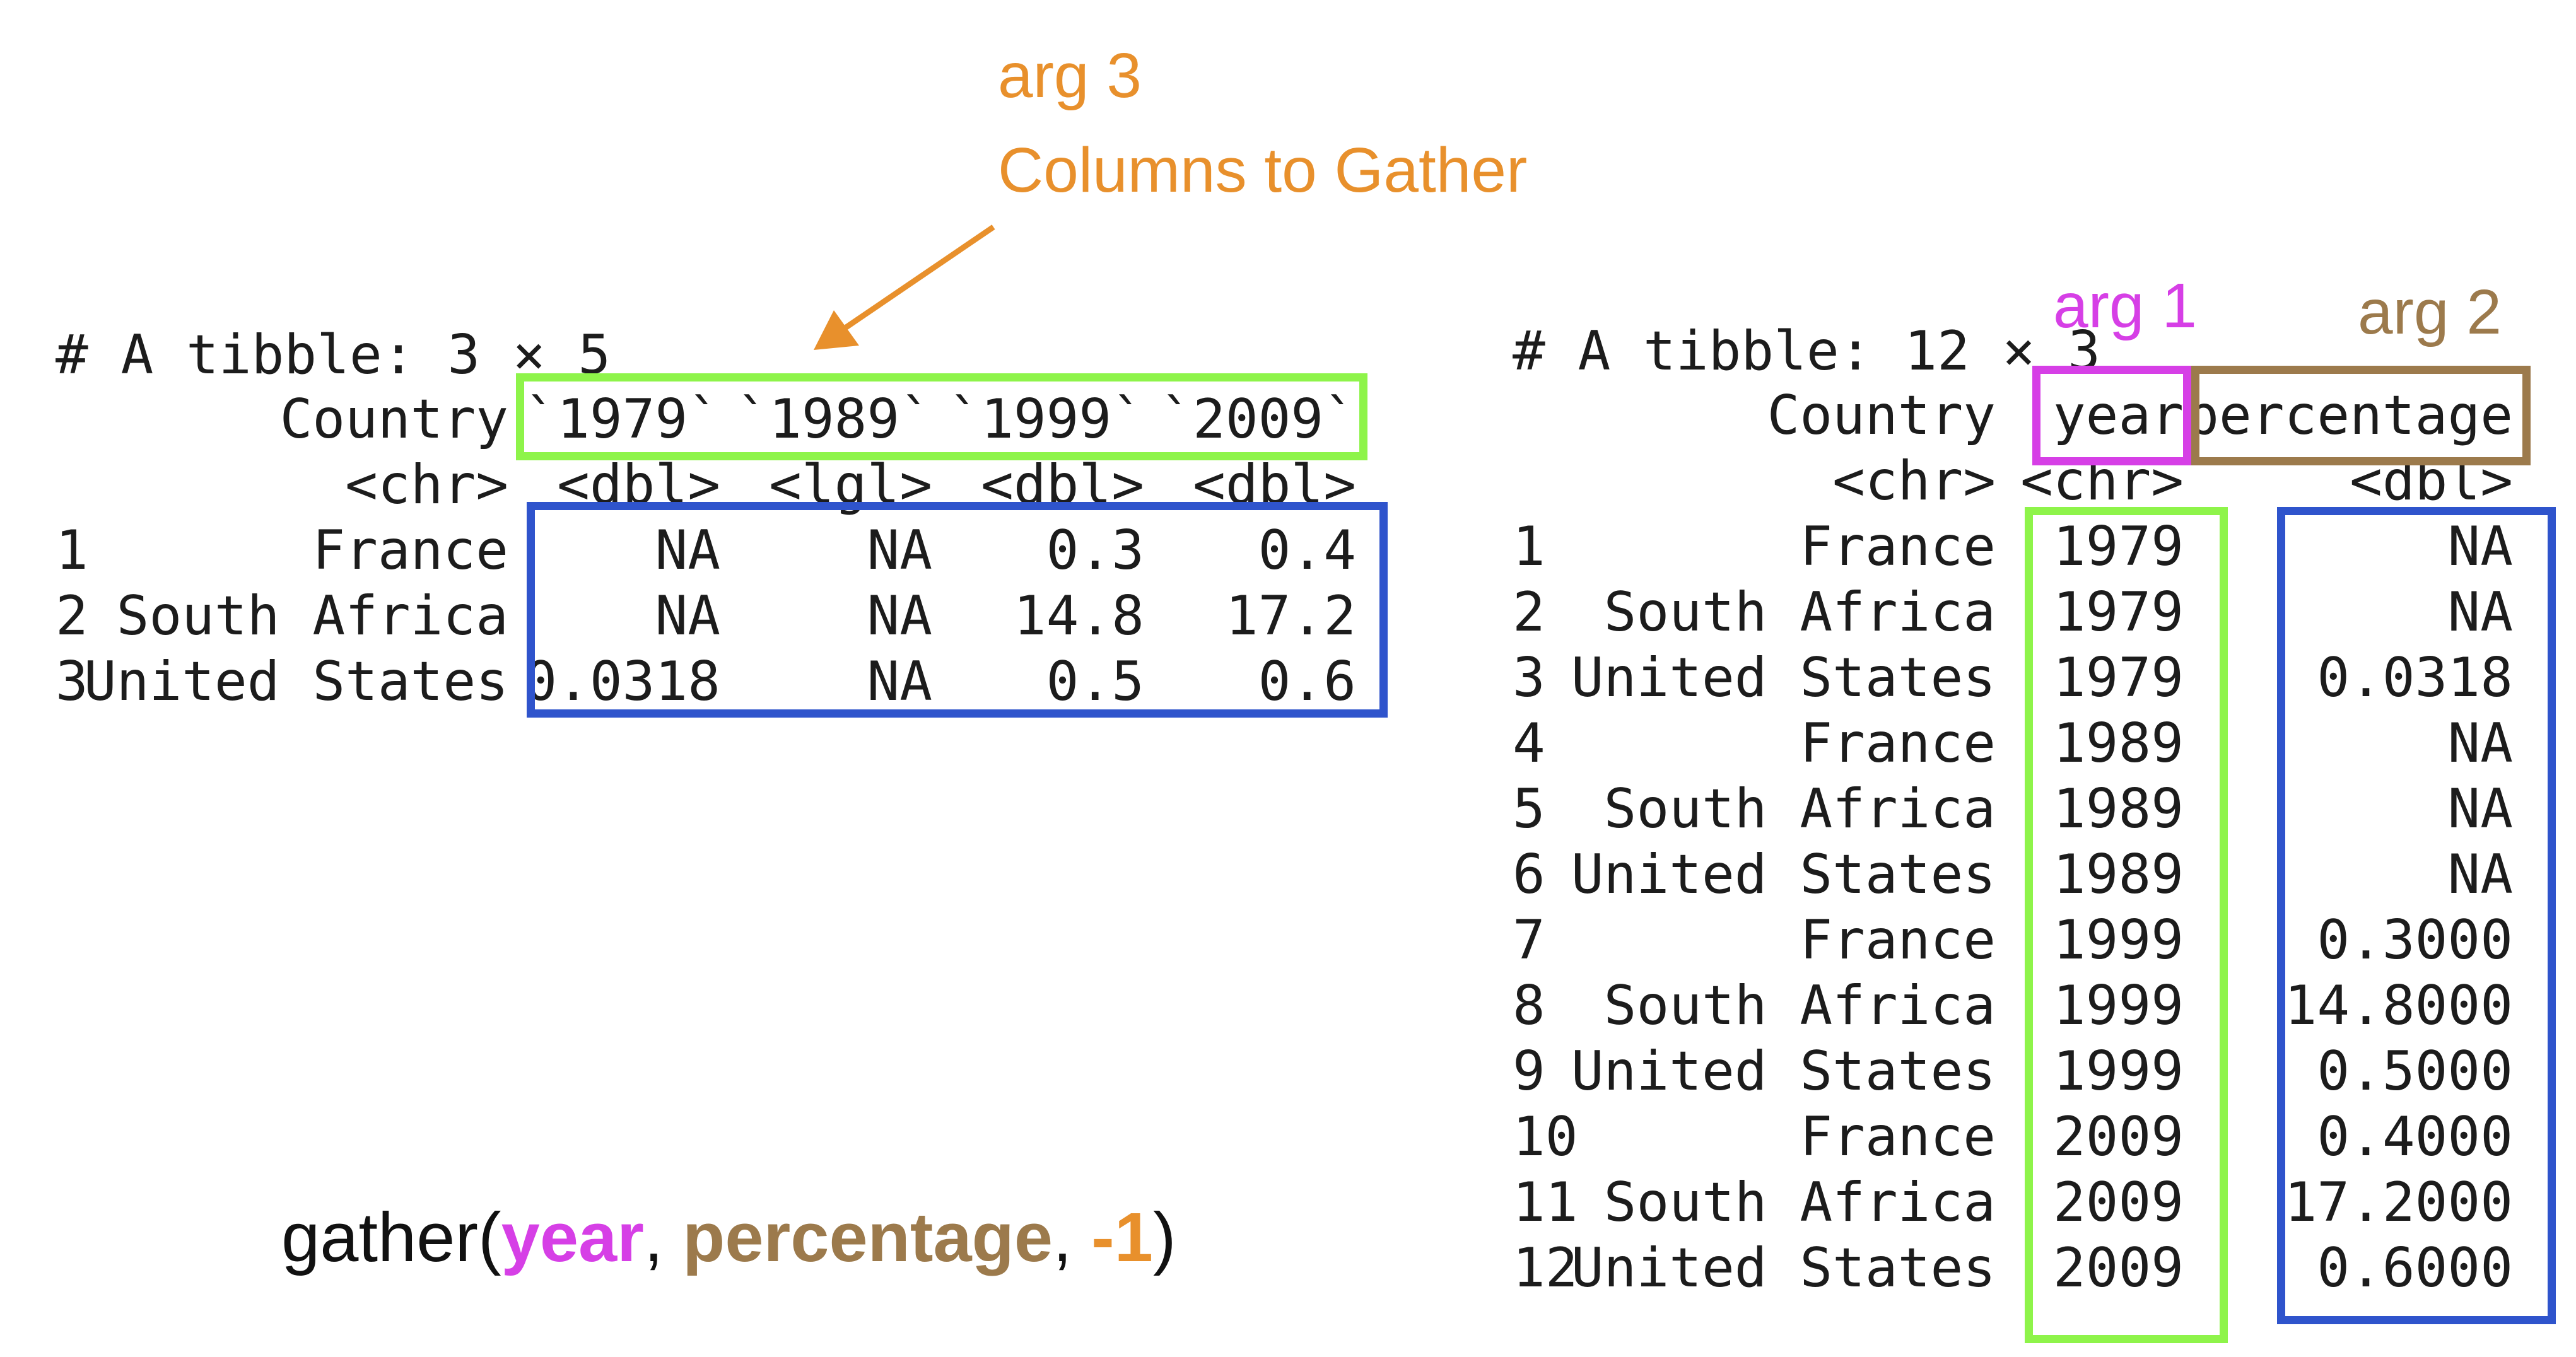 Image resolution: width=2576 pixels, height=1357 pixels. Describe the element at coordinates (72, 550) in the screenshot. I see `wide-row-index: 1` at that location.